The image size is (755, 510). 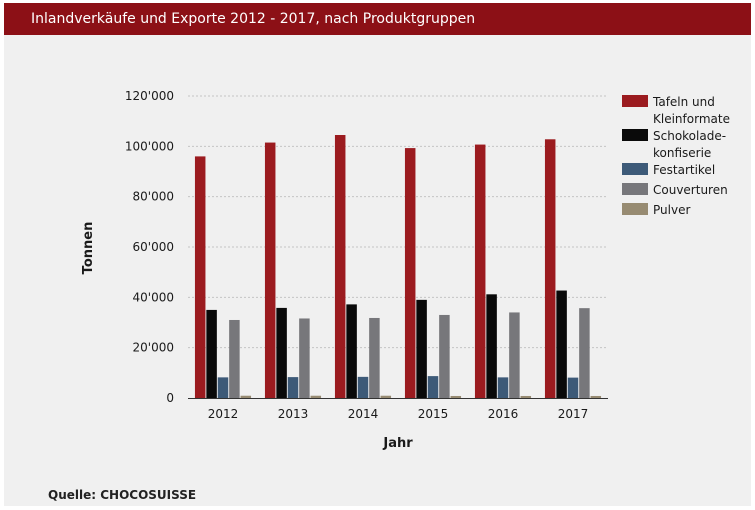 What do you see at coordinates (691, 119) in the screenshot?
I see `legend-label: Kleinformate` at bounding box center [691, 119].